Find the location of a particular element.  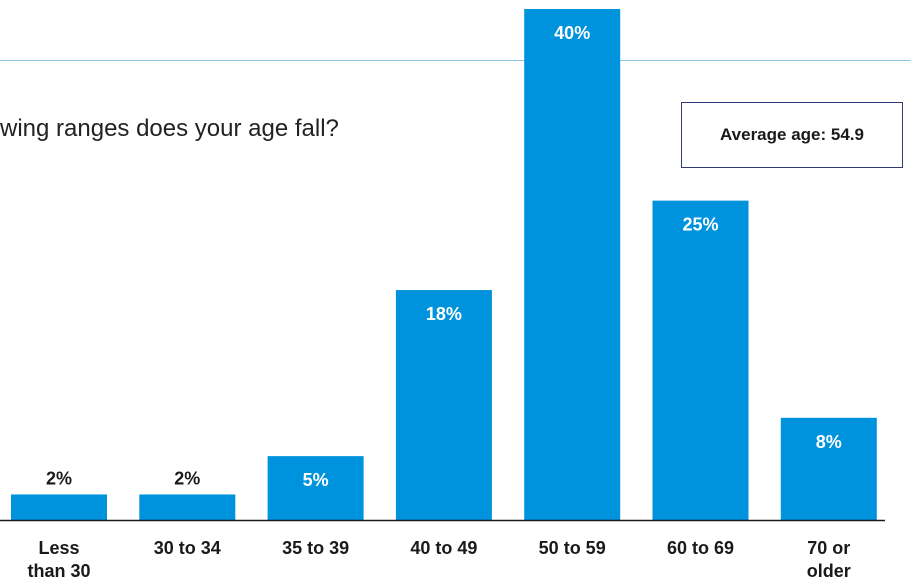

bar-value-label-1: 2% is located at coordinates (187, 478).